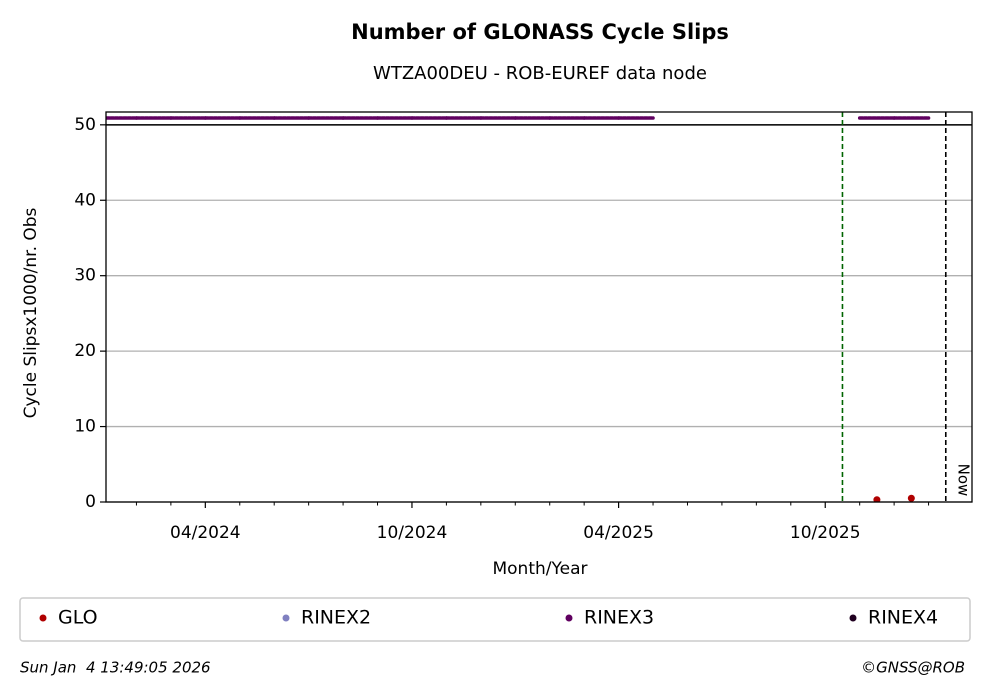  What do you see at coordinates (963, 480) in the screenshot?
I see `vertical-line-label: Now` at bounding box center [963, 480].